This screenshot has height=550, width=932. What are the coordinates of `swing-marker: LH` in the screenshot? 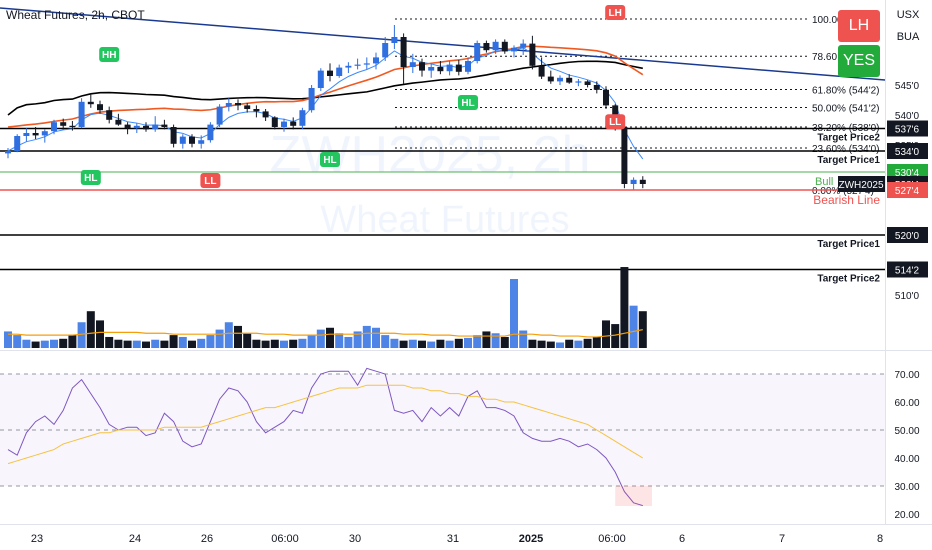 It's located at (615, 12).